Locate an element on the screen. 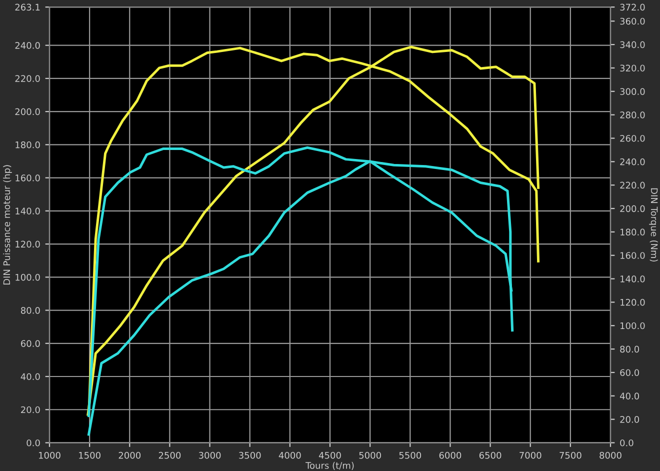  y-tick-label: 0.0 is located at coordinates (33, 442).